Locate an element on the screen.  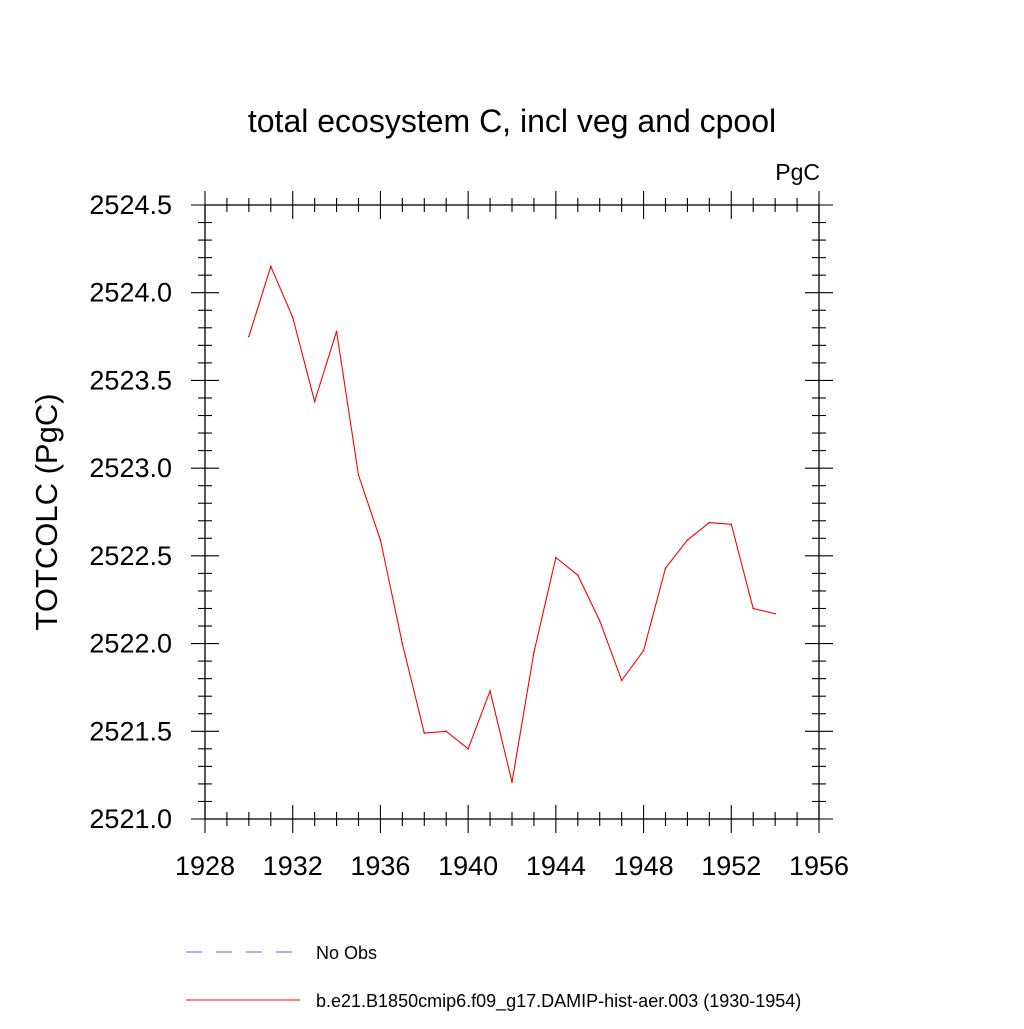
y-tick-label: 2522.0 is located at coordinates (130, 644).